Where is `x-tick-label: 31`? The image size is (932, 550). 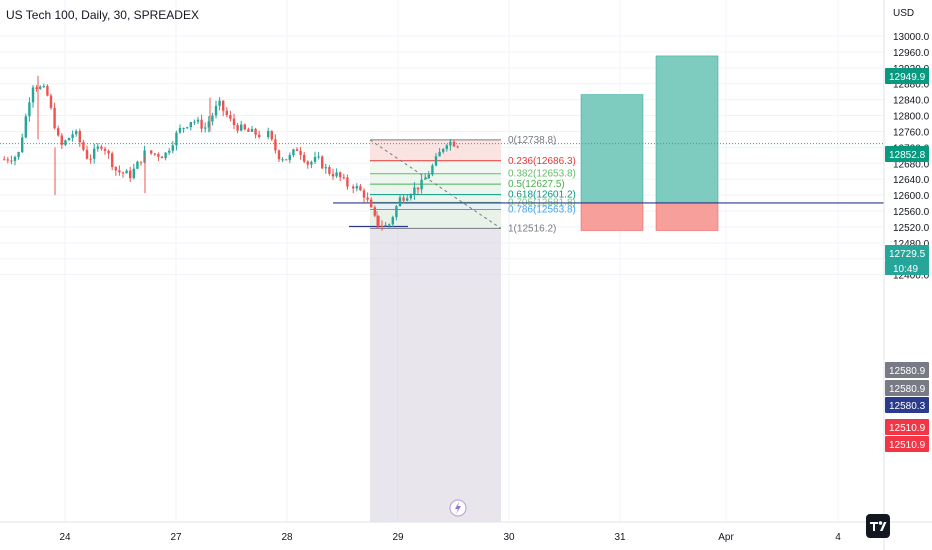
x-tick-label: 31 is located at coordinates (620, 537).